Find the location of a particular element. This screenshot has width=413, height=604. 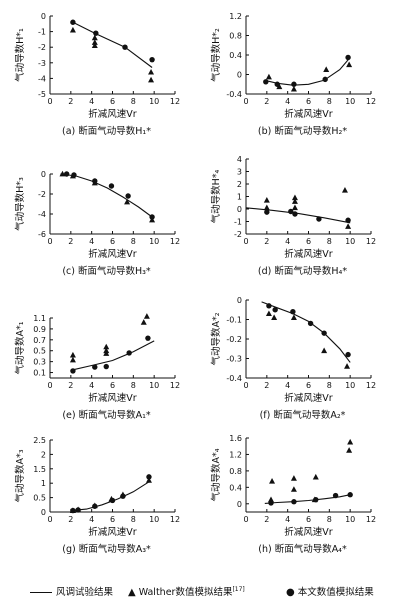

y-tick-label: -0.4 is located at coordinates (234, 94).